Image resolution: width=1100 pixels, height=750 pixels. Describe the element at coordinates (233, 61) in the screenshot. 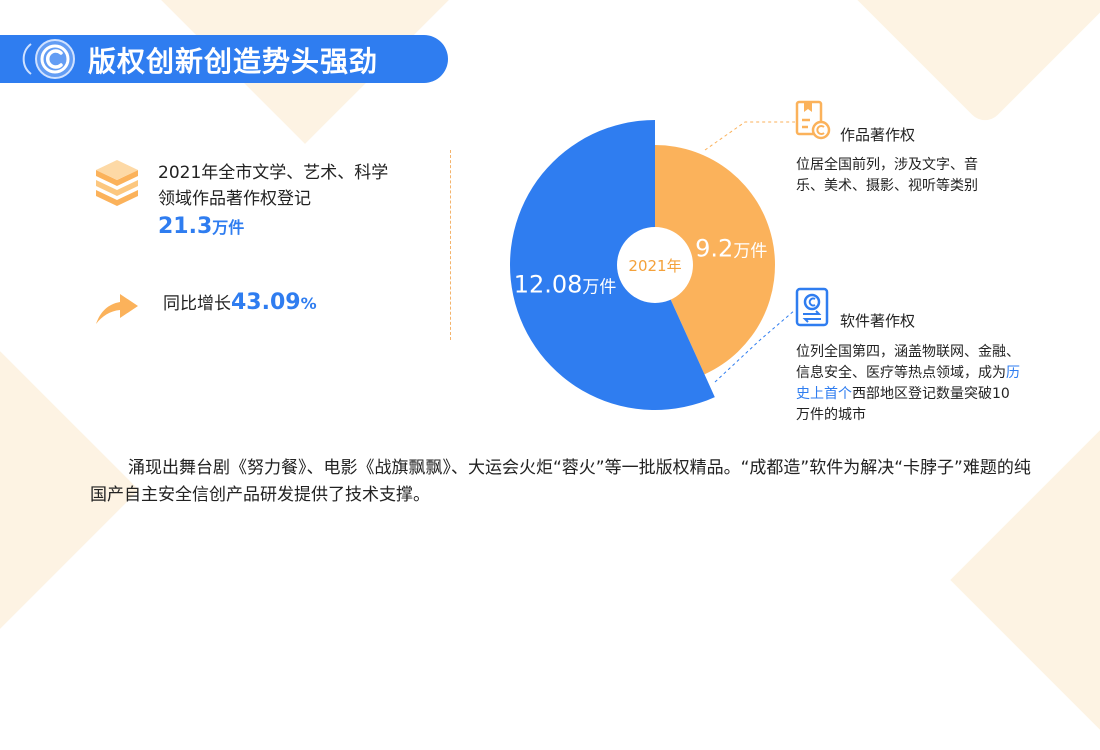

I see `page-title: 版权创新创造势头强劲` at that location.